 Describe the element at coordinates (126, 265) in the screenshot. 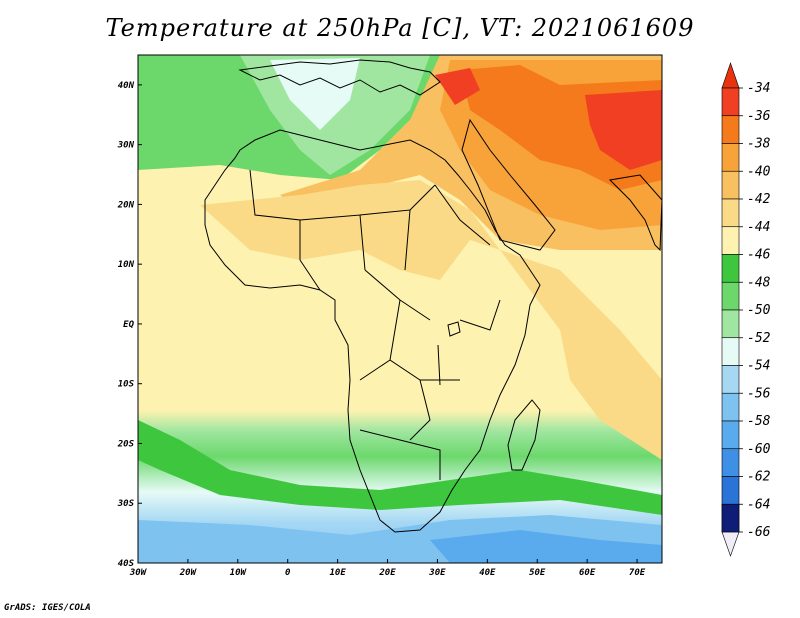

I see `y-tick-label: 10N` at that location.